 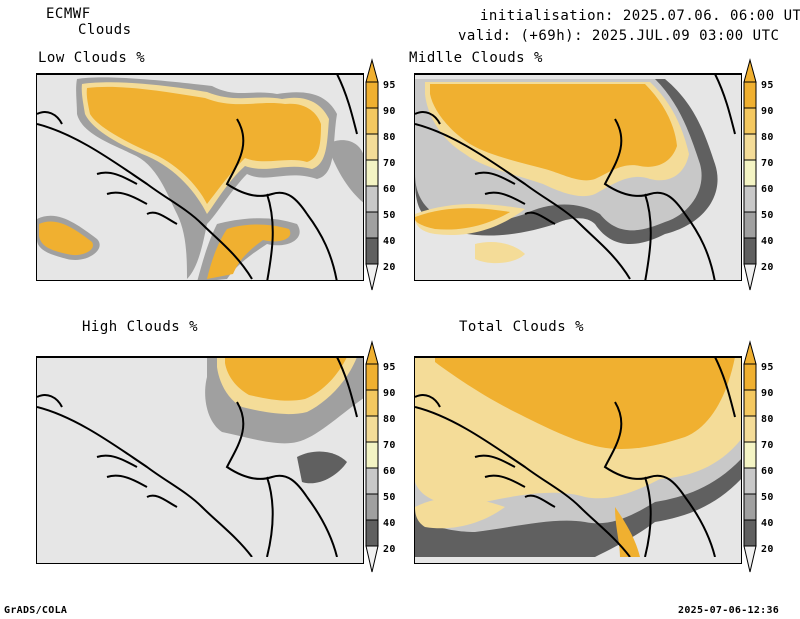 I want to click on cbar-middle-95: 95, so click(x=767, y=85).